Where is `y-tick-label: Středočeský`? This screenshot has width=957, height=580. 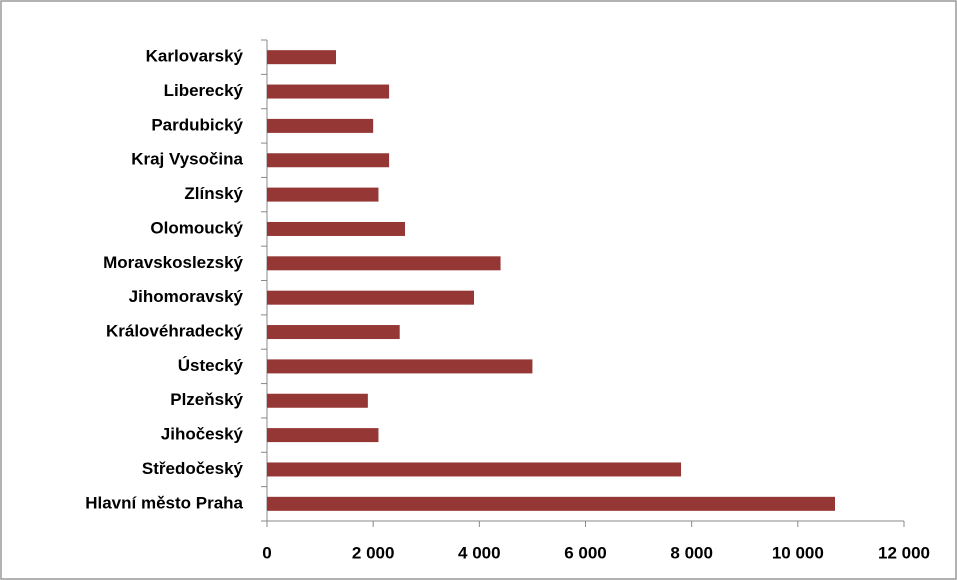
y-tick-label: Středočeský is located at coordinates (193, 468).